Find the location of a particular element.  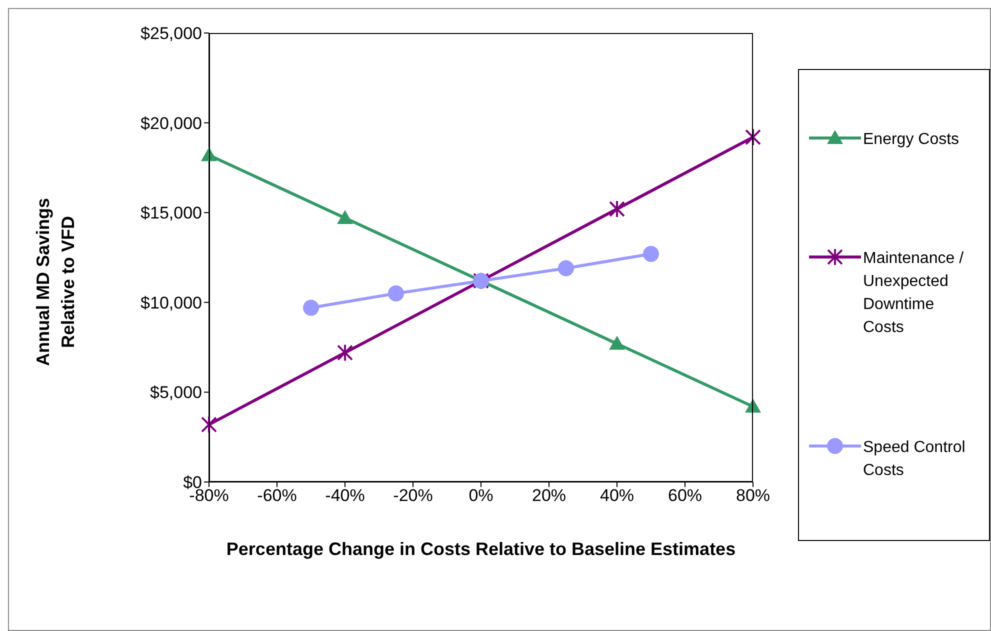

legend-label: Speed Control Costs is located at coordinates (914, 459).